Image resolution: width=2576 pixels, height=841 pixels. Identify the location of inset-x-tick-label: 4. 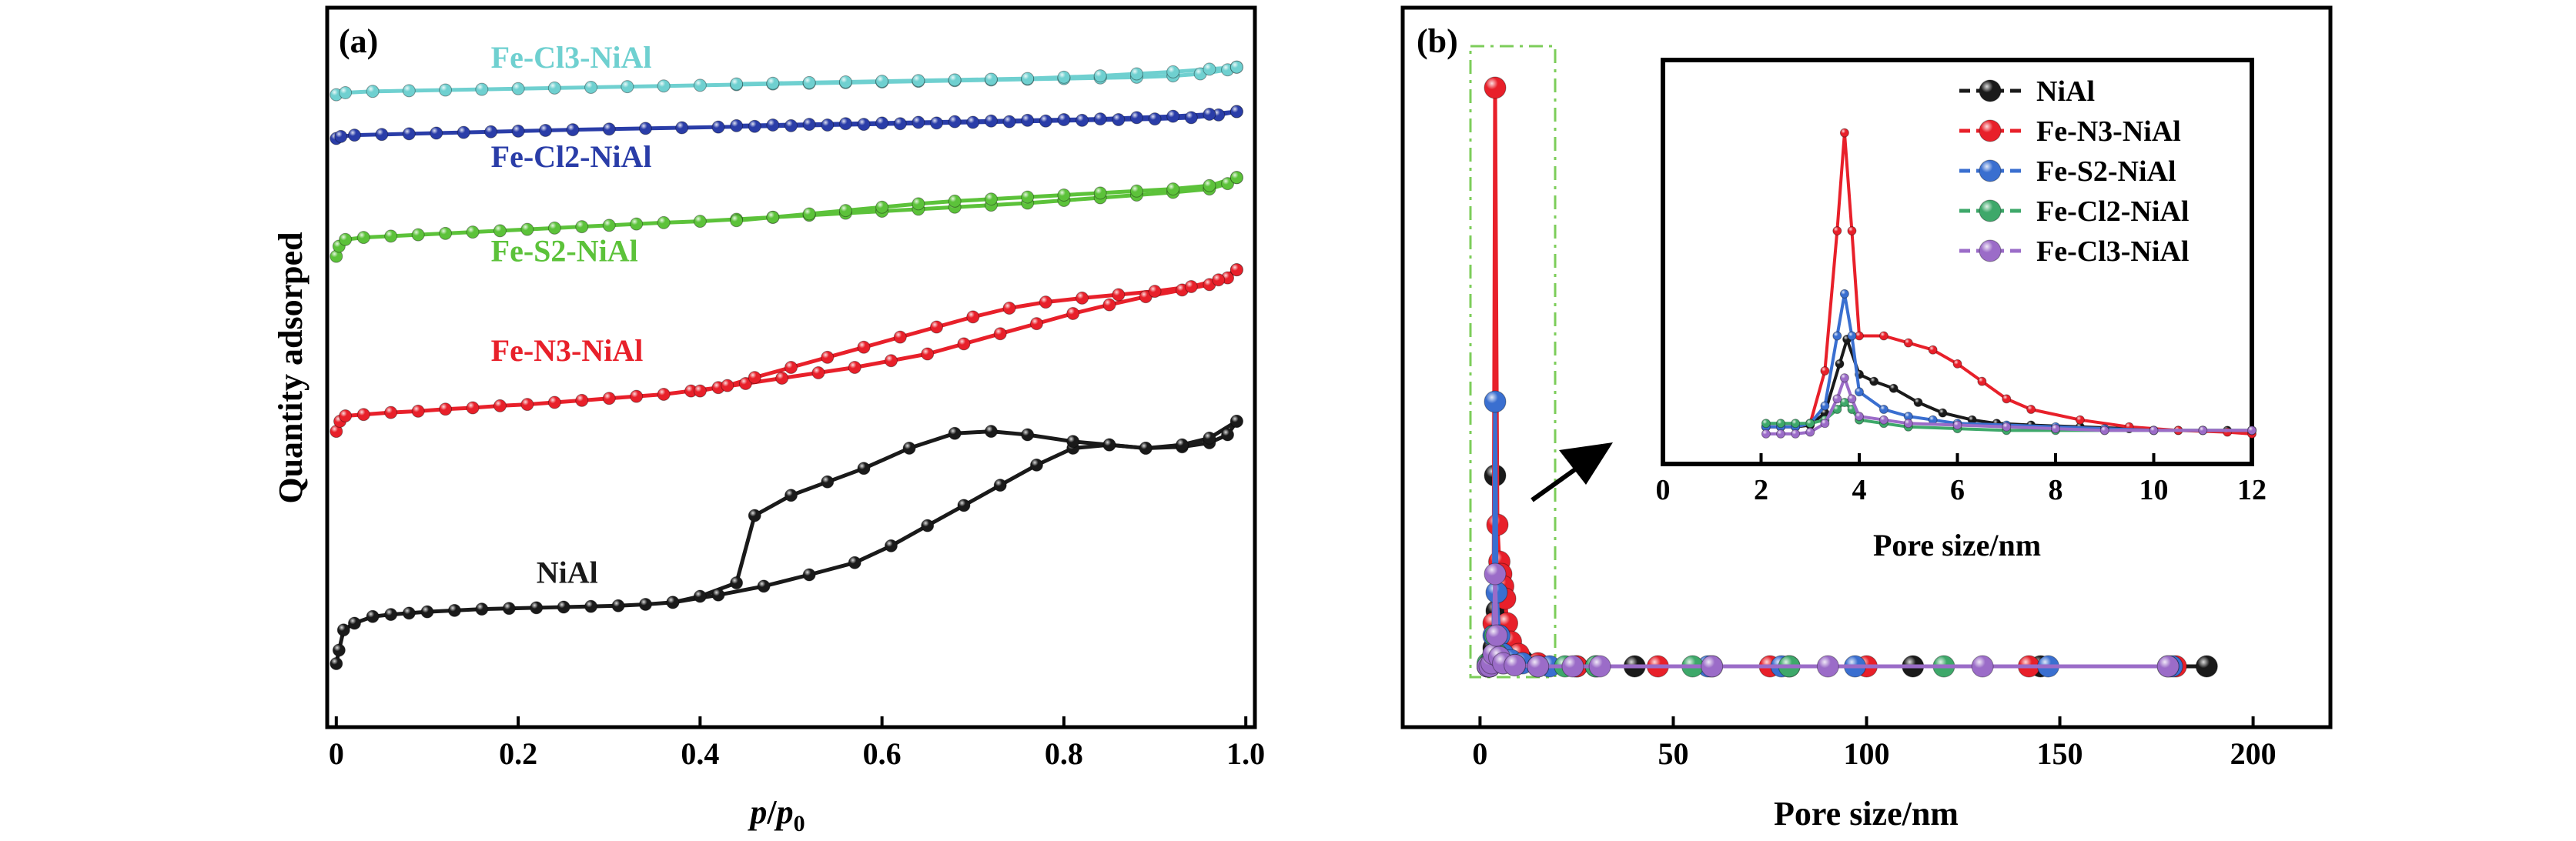
(1860, 490).